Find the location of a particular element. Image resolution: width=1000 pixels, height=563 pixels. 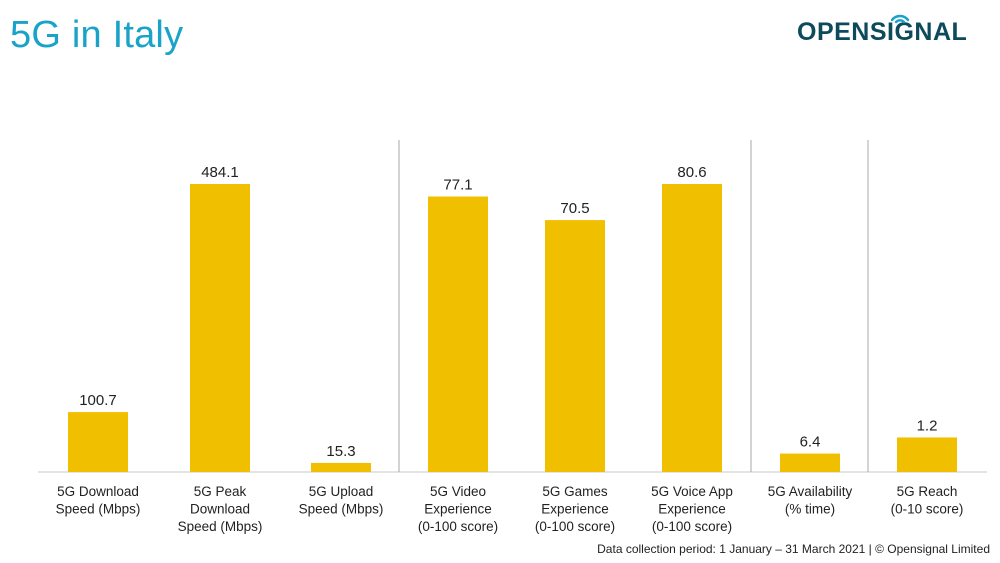

value-label: 100.7 is located at coordinates (98, 400).